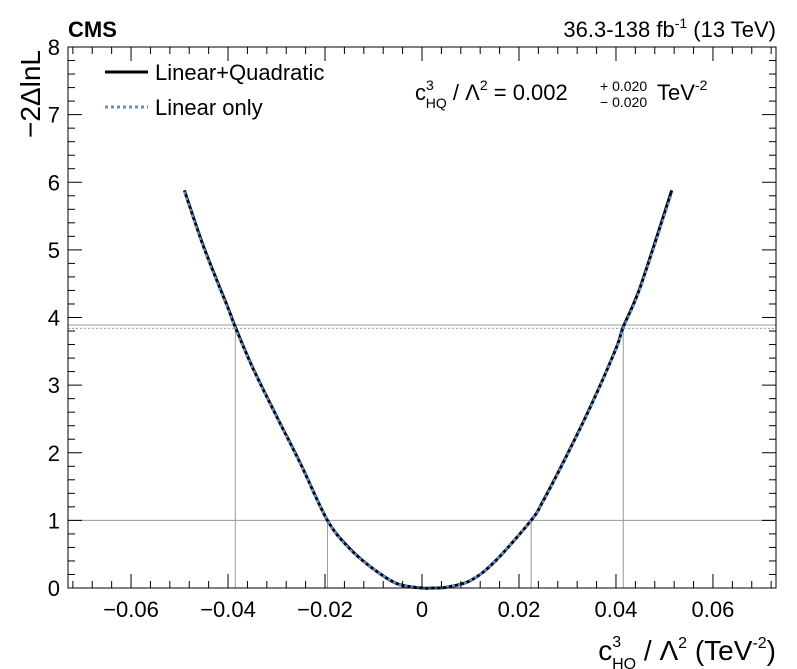  I want to click on x-tick-label: −0.04, so click(228, 609).